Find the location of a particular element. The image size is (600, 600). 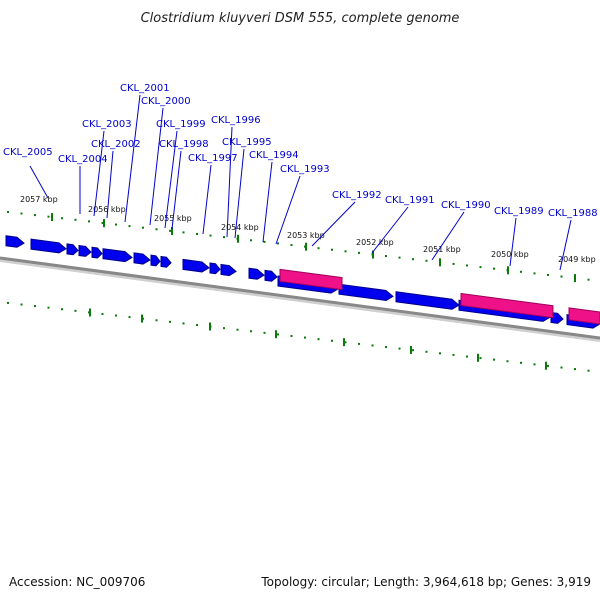

gene-label-ckl-1989: CKL_1989 is located at coordinates (519, 211).